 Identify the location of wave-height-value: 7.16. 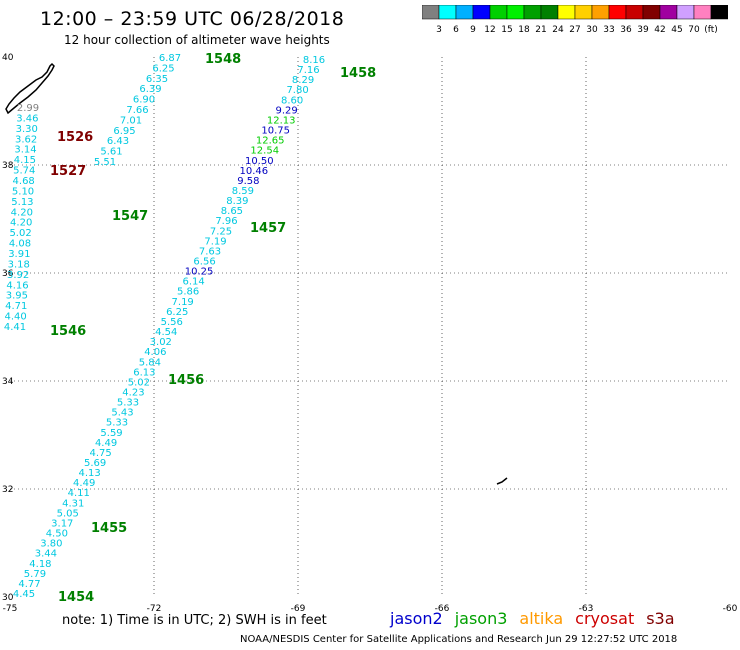
(308, 70).